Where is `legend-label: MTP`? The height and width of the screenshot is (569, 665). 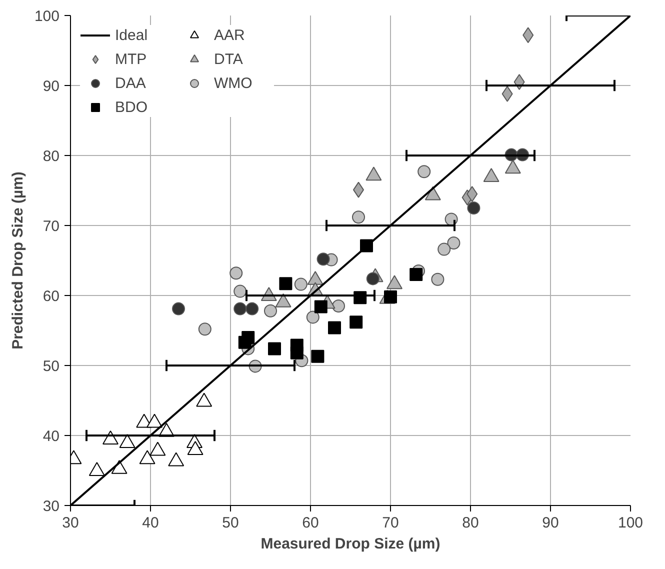
legend-label: MTP is located at coordinates (131, 59).